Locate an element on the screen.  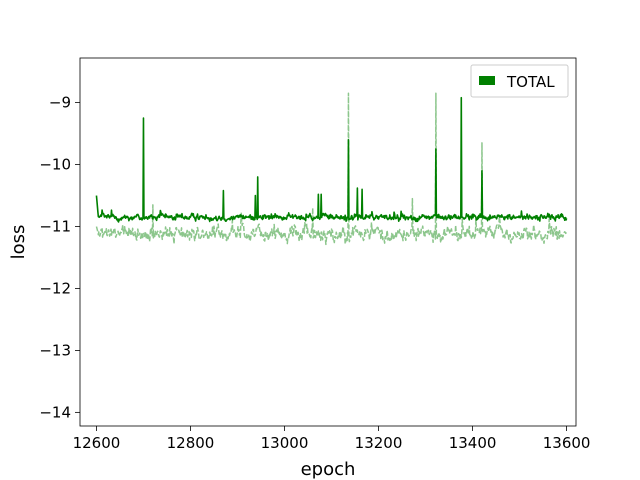
y-tick-label: −11 is located at coordinates (55, 227).